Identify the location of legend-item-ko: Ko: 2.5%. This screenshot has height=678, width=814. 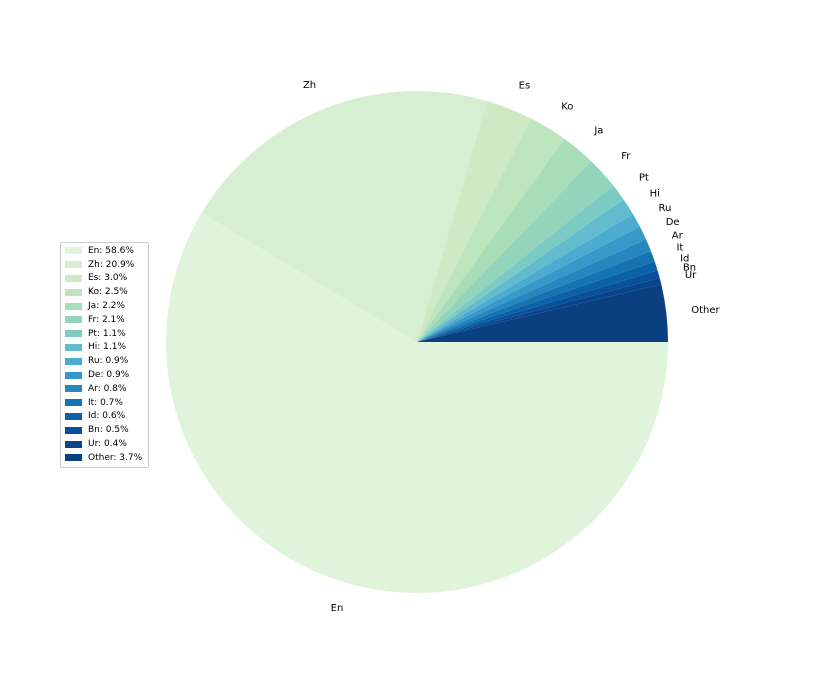
(104, 292).